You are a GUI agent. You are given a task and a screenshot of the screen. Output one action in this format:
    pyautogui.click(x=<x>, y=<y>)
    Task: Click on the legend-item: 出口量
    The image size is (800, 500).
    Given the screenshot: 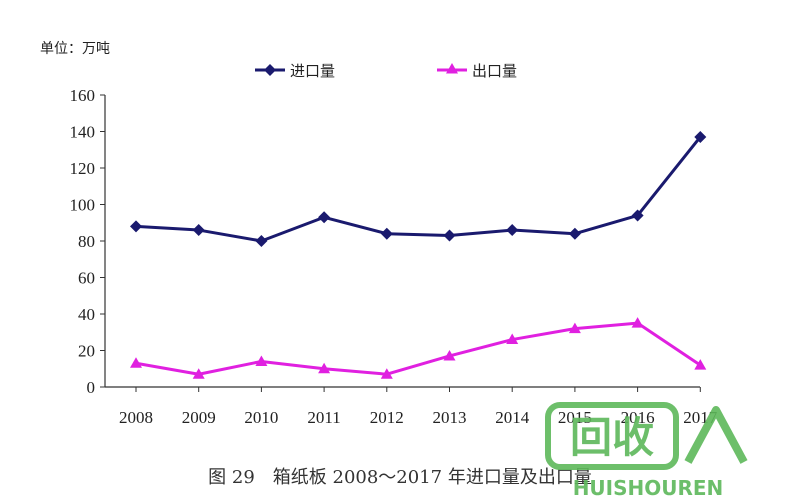 What is the action you would take?
    pyautogui.click(x=477, y=71)
    